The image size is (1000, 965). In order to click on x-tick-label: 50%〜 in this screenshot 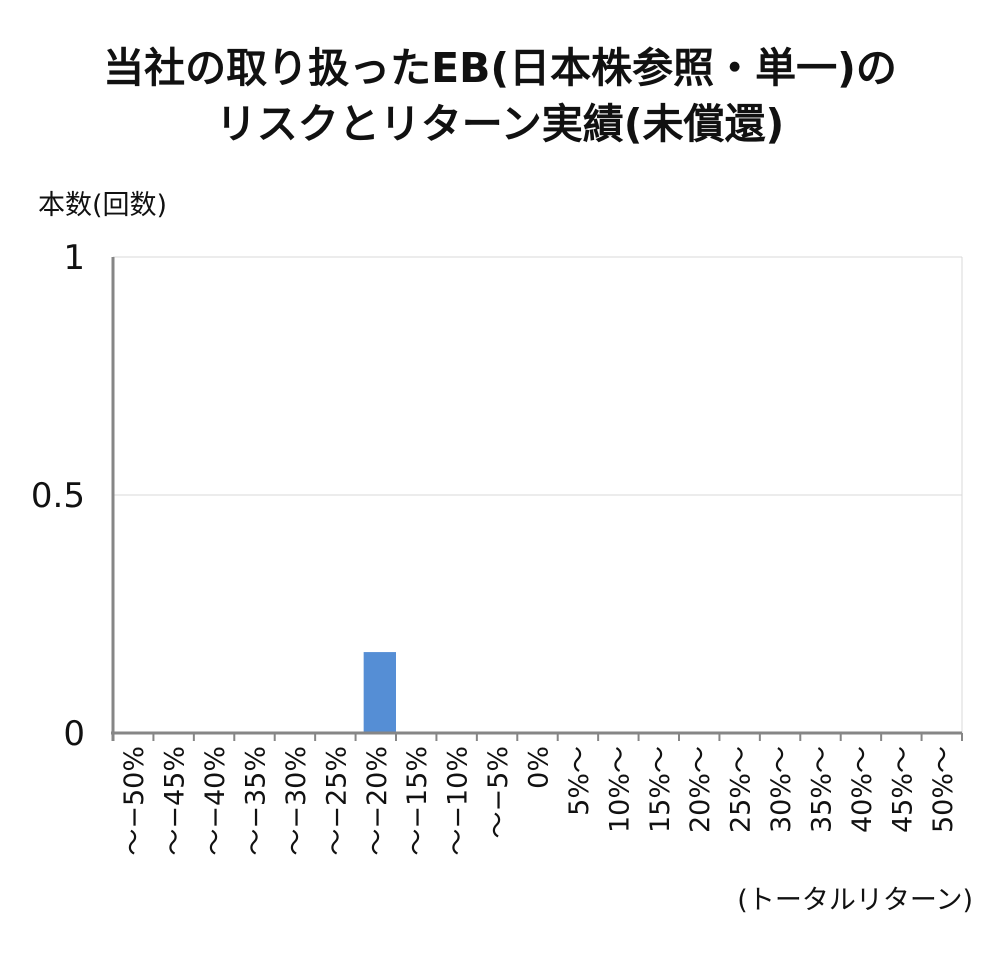, I will do `click(943, 789)`.